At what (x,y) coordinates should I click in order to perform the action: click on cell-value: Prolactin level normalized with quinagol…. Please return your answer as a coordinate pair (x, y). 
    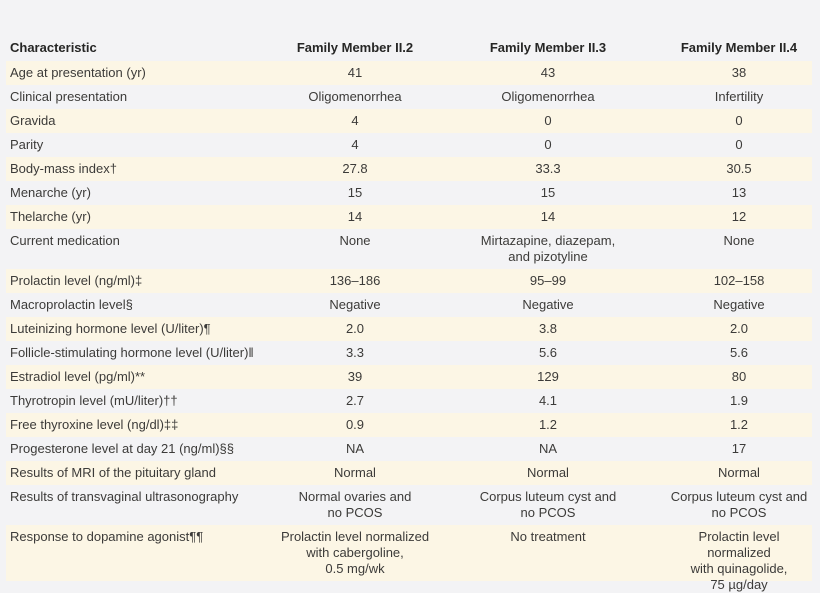
    Looking at the image, I should click on (739, 560).